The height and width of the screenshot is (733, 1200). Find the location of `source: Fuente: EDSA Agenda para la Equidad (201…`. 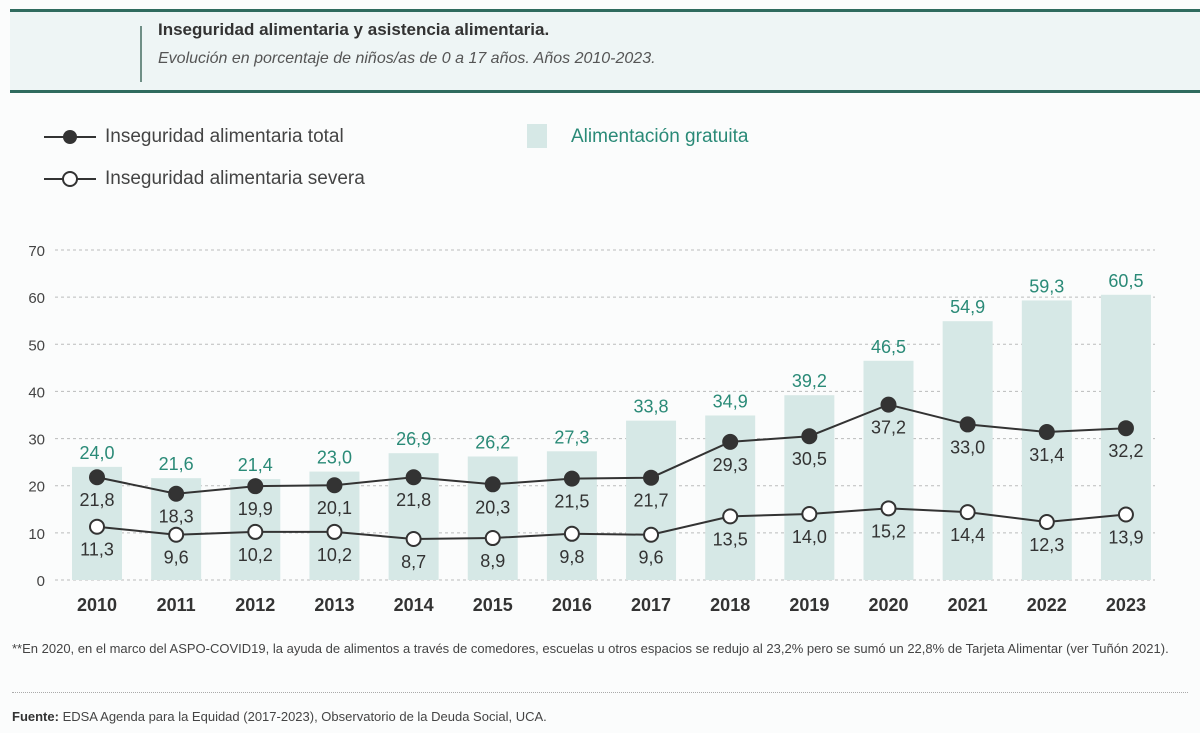

source: Fuente: EDSA Agenda para la Equidad (201… is located at coordinates (279, 716).